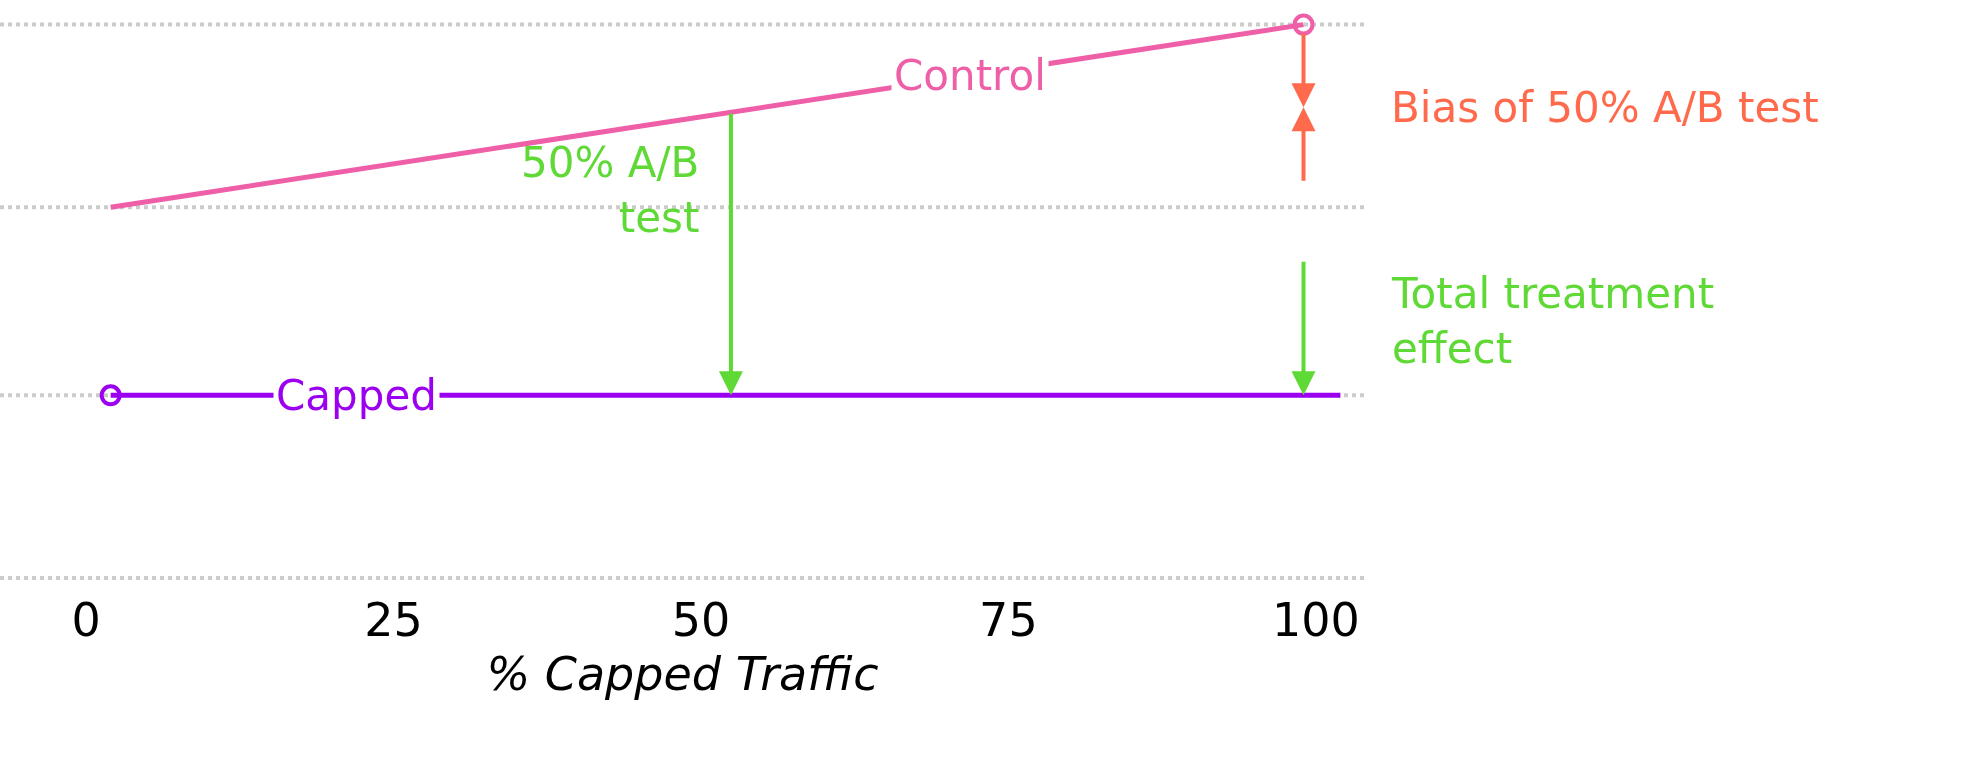  I want to click on text: Total treatment effect, so click(1553, 321).